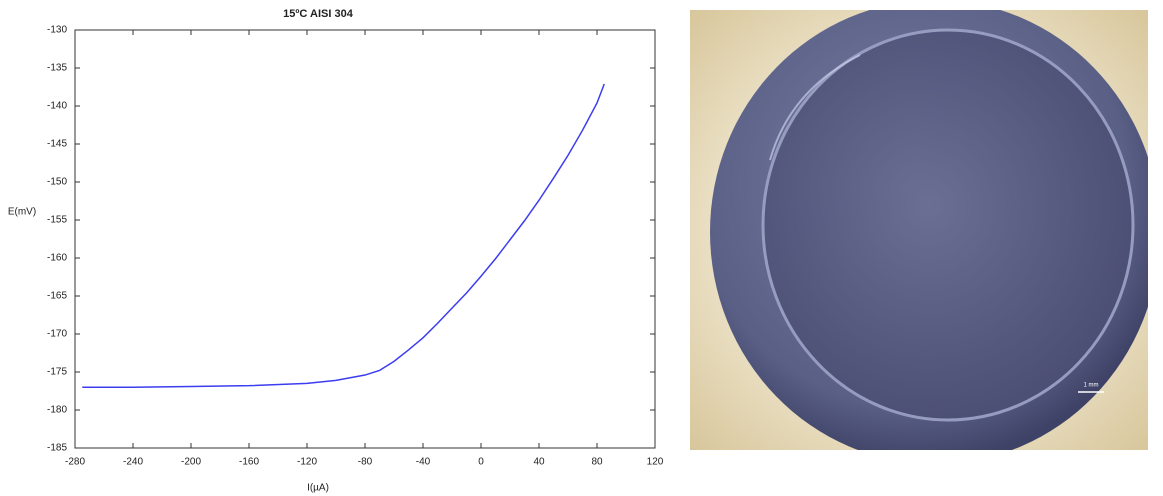 Image resolution: width=1163 pixels, height=496 pixels. What do you see at coordinates (133, 462) in the screenshot?
I see `x-tick-label: -240` at bounding box center [133, 462].